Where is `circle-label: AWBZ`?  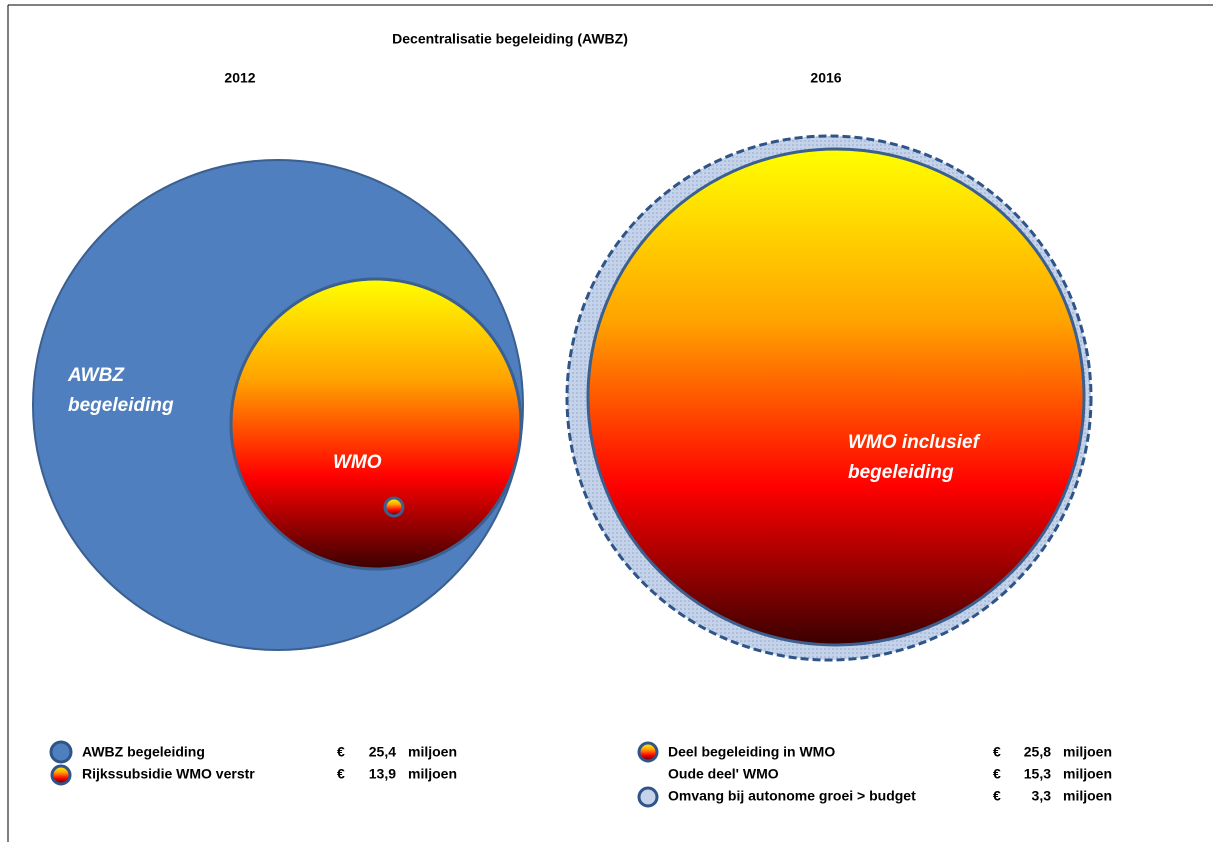 circle-label: AWBZ is located at coordinates (96, 375).